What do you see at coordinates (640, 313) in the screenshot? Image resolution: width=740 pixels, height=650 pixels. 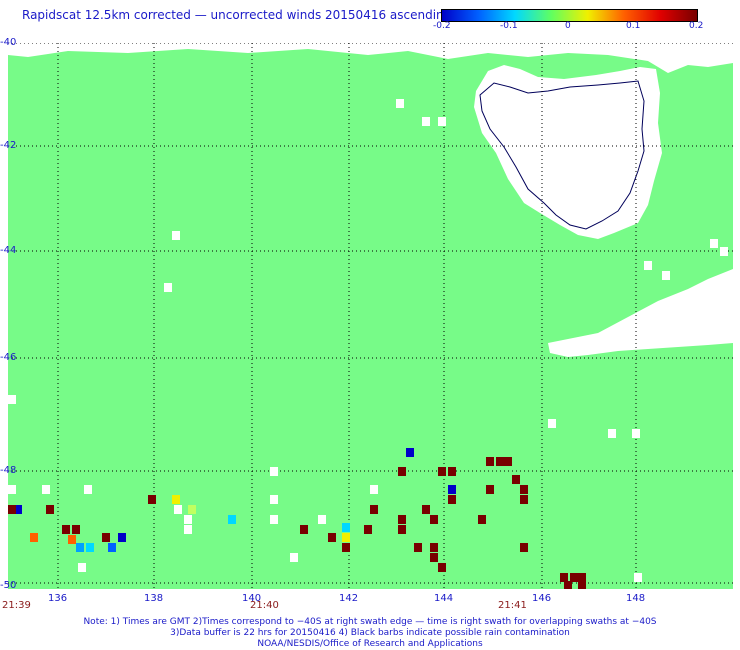 I see `ice-band-east` at bounding box center [640, 313].